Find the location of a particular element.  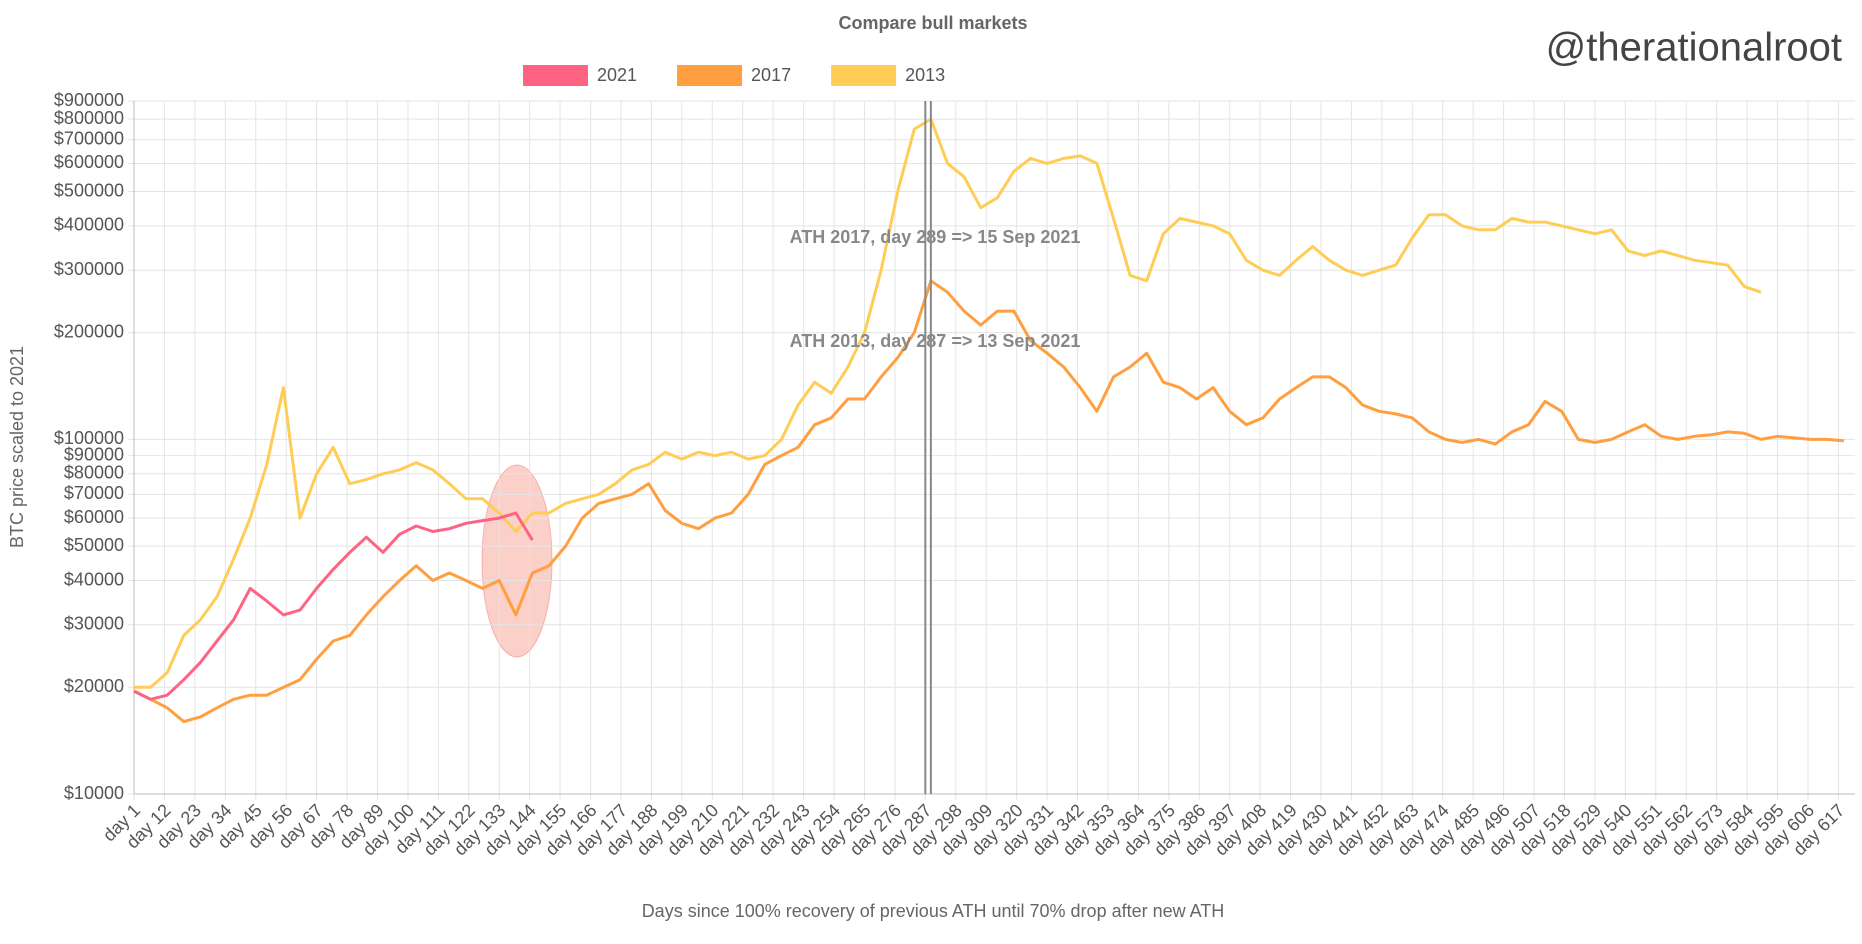

y-tick-label: $600000 is located at coordinates (89, 162).